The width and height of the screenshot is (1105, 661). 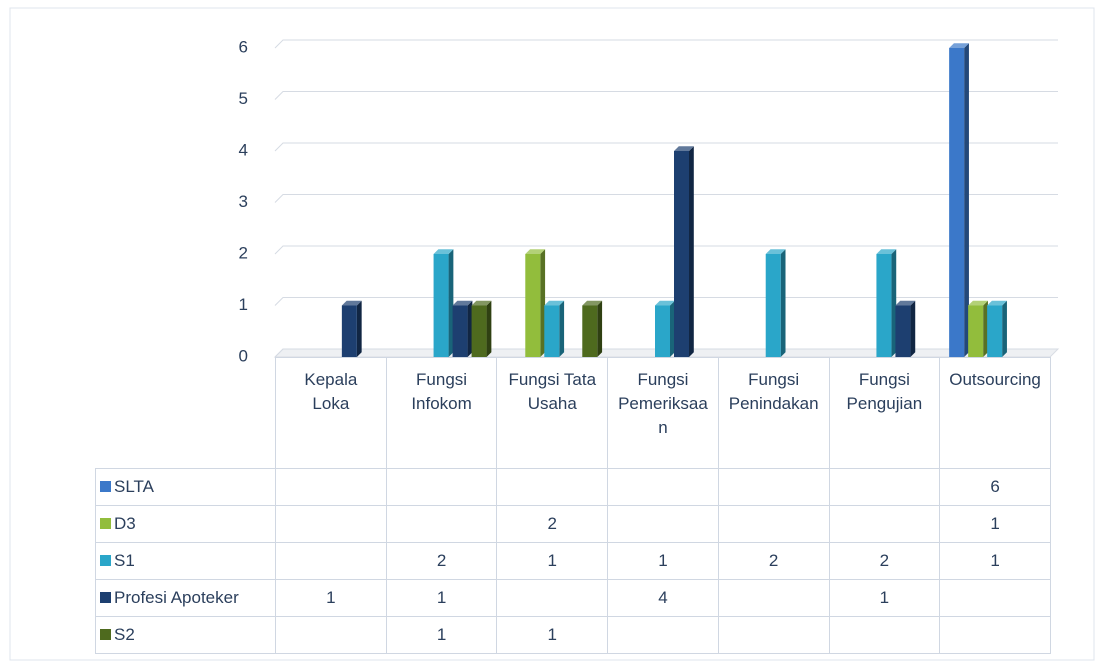 I want to click on x-tick-label: Fungsi Pengujian, so click(x=884, y=413).